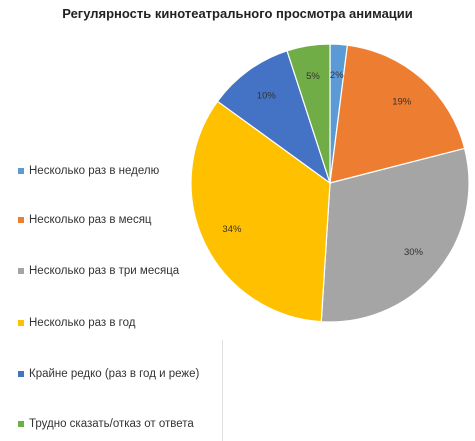 Image resolution: width=475 pixels, height=441 pixels. I want to click on legend-label: Несколько раз в три месяца, so click(104, 271).